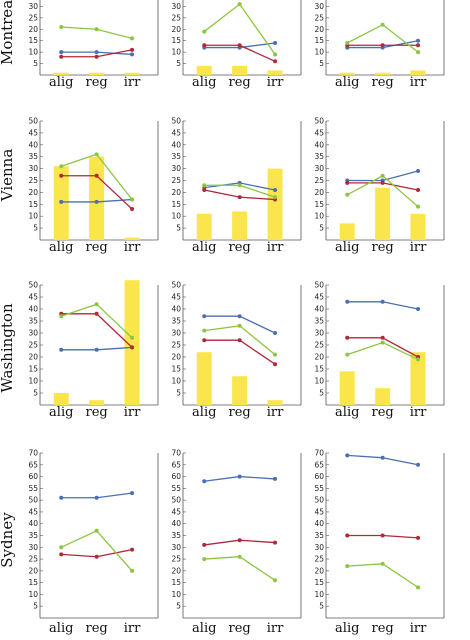 This screenshot has width=470, height=640. Describe the element at coordinates (236, 350) in the screenshot. I see `panel-washington-2: 5 10 15 20 25 30 35 40 45 50 alig reg irr` at that location.